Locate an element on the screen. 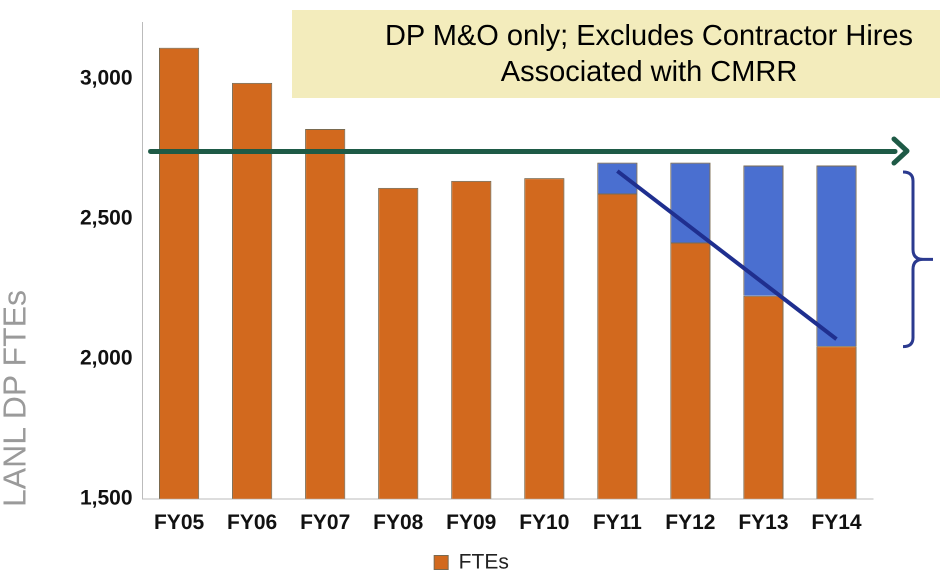  x-tick-label: FY08 is located at coordinates (398, 522).